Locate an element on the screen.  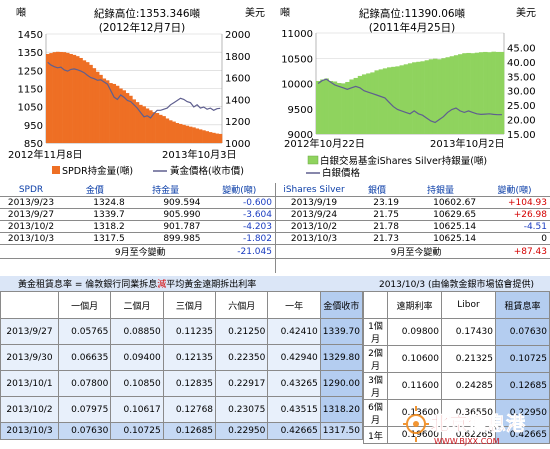
spdr-price: 1317.5 is located at coordinates (95, 238).